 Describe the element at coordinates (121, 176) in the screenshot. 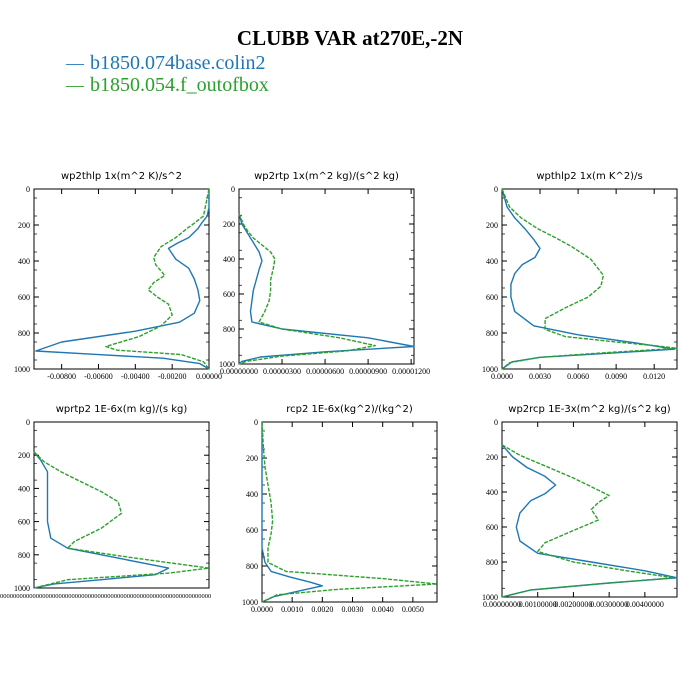

I see `panel-title: wp2thlp 1x(m^2 K)/s^2` at that location.